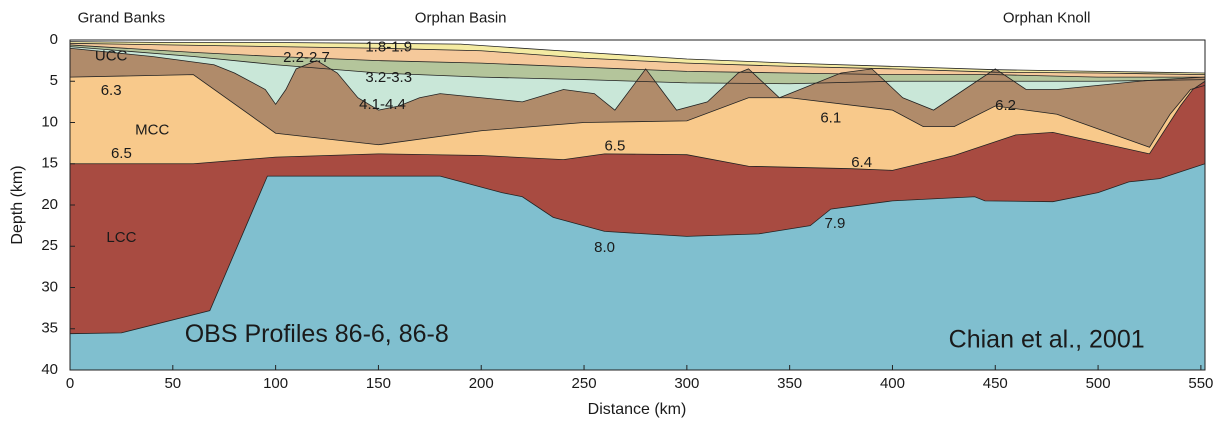  What do you see at coordinates (461, 18) in the screenshot?
I see `annotation: Orphan Basin` at bounding box center [461, 18].